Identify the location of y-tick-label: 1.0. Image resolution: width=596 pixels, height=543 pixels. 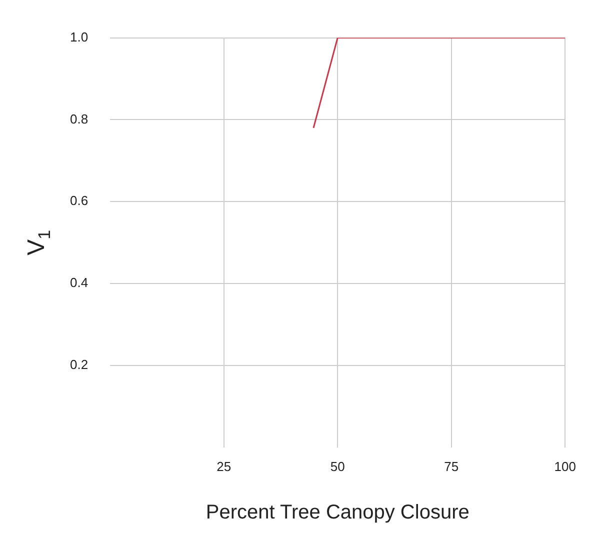
(79, 36).